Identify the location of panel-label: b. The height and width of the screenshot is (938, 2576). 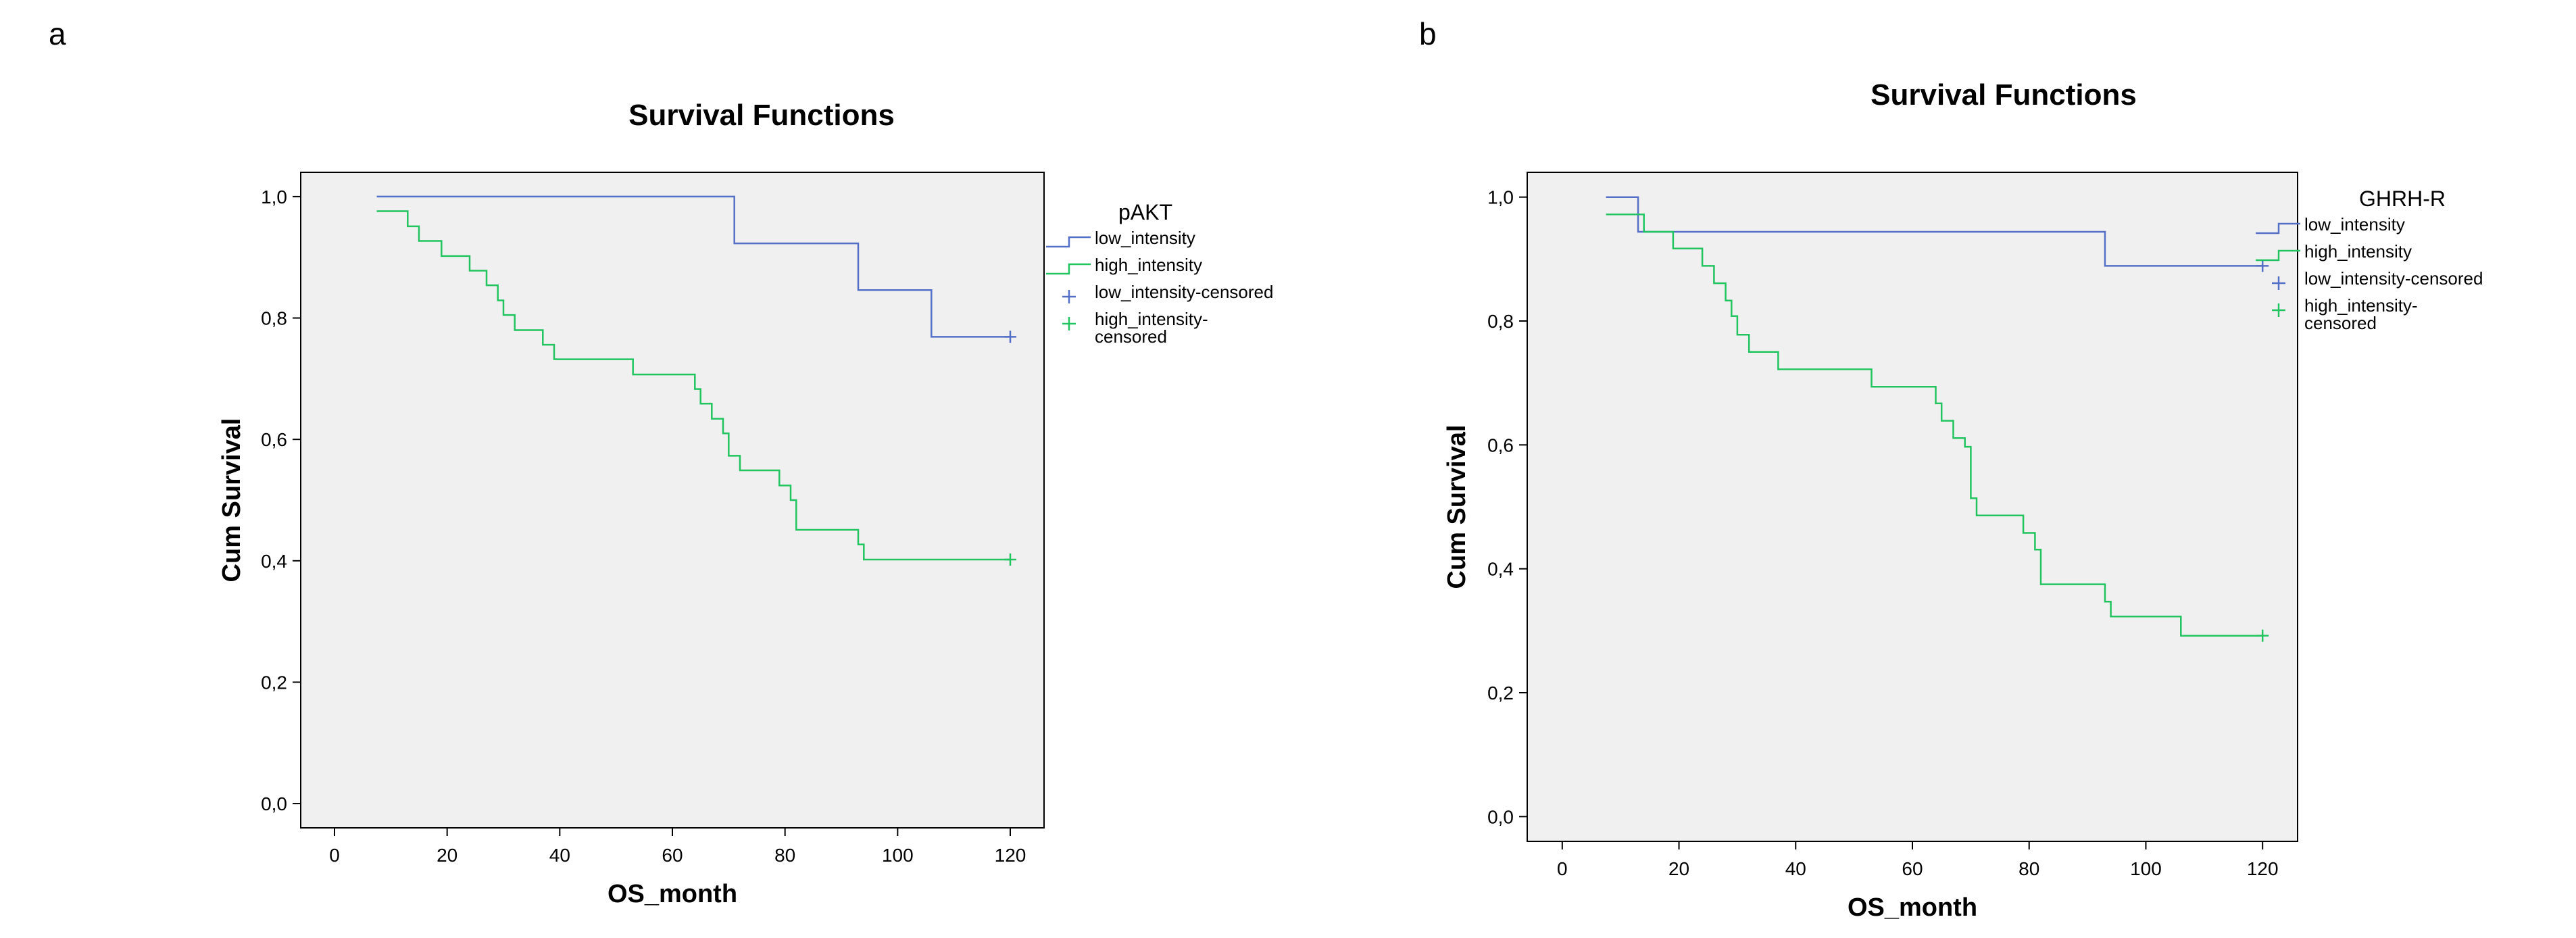
(1428, 33).